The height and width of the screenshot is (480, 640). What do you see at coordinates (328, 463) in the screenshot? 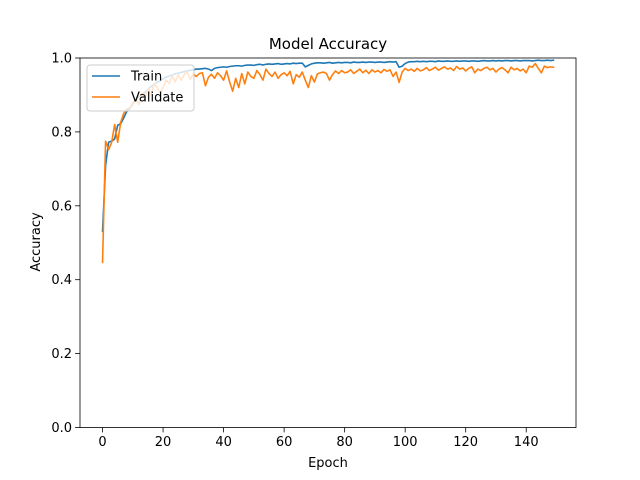
I see `x-axis-label: Epoch` at bounding box center [328, 463].